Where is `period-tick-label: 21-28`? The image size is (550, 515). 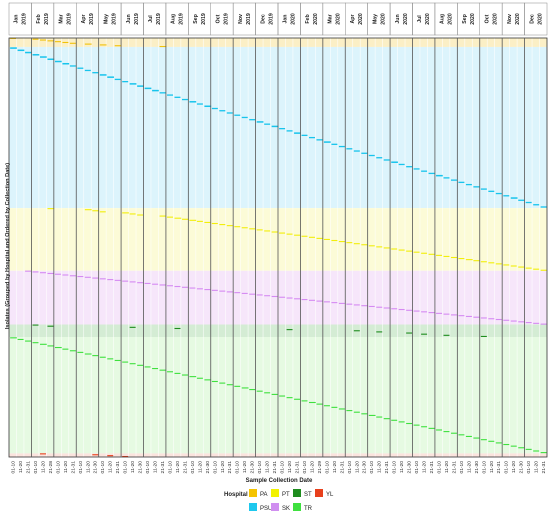 period-tick-label: 21-28 is located at coordinates (51, 467).